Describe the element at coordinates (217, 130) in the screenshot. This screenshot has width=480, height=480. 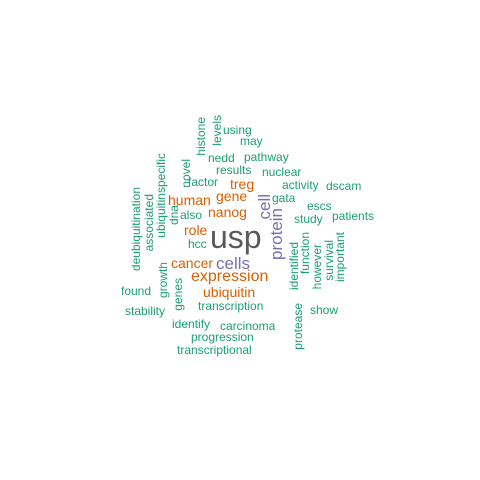
I see `word-levels: levels` at that location.